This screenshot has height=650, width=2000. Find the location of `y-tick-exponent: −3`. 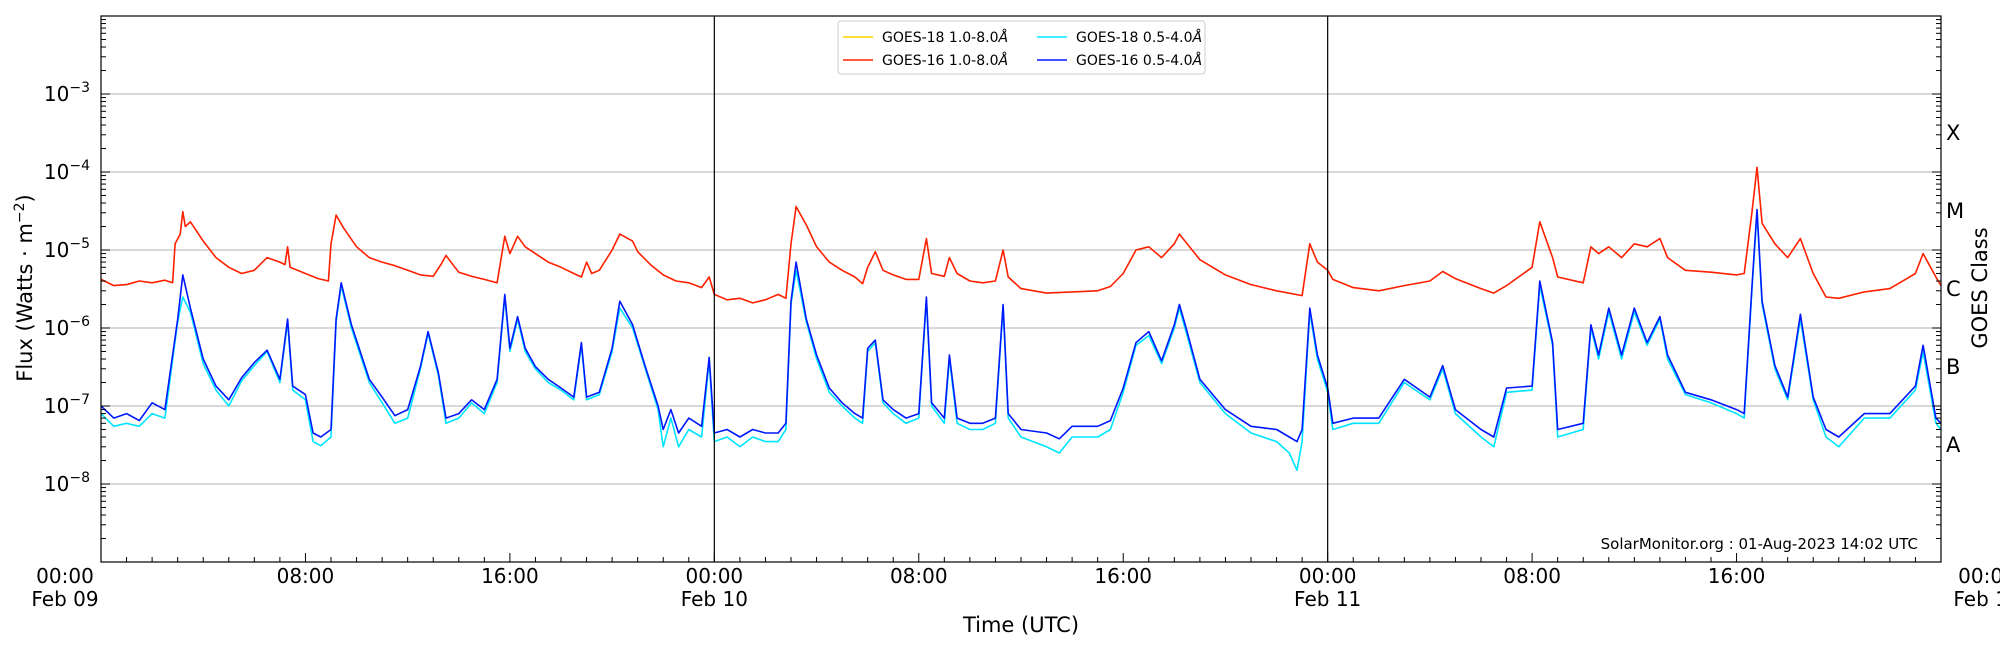

y-tick-exponent: −3 is located at coordinates (79, 88).